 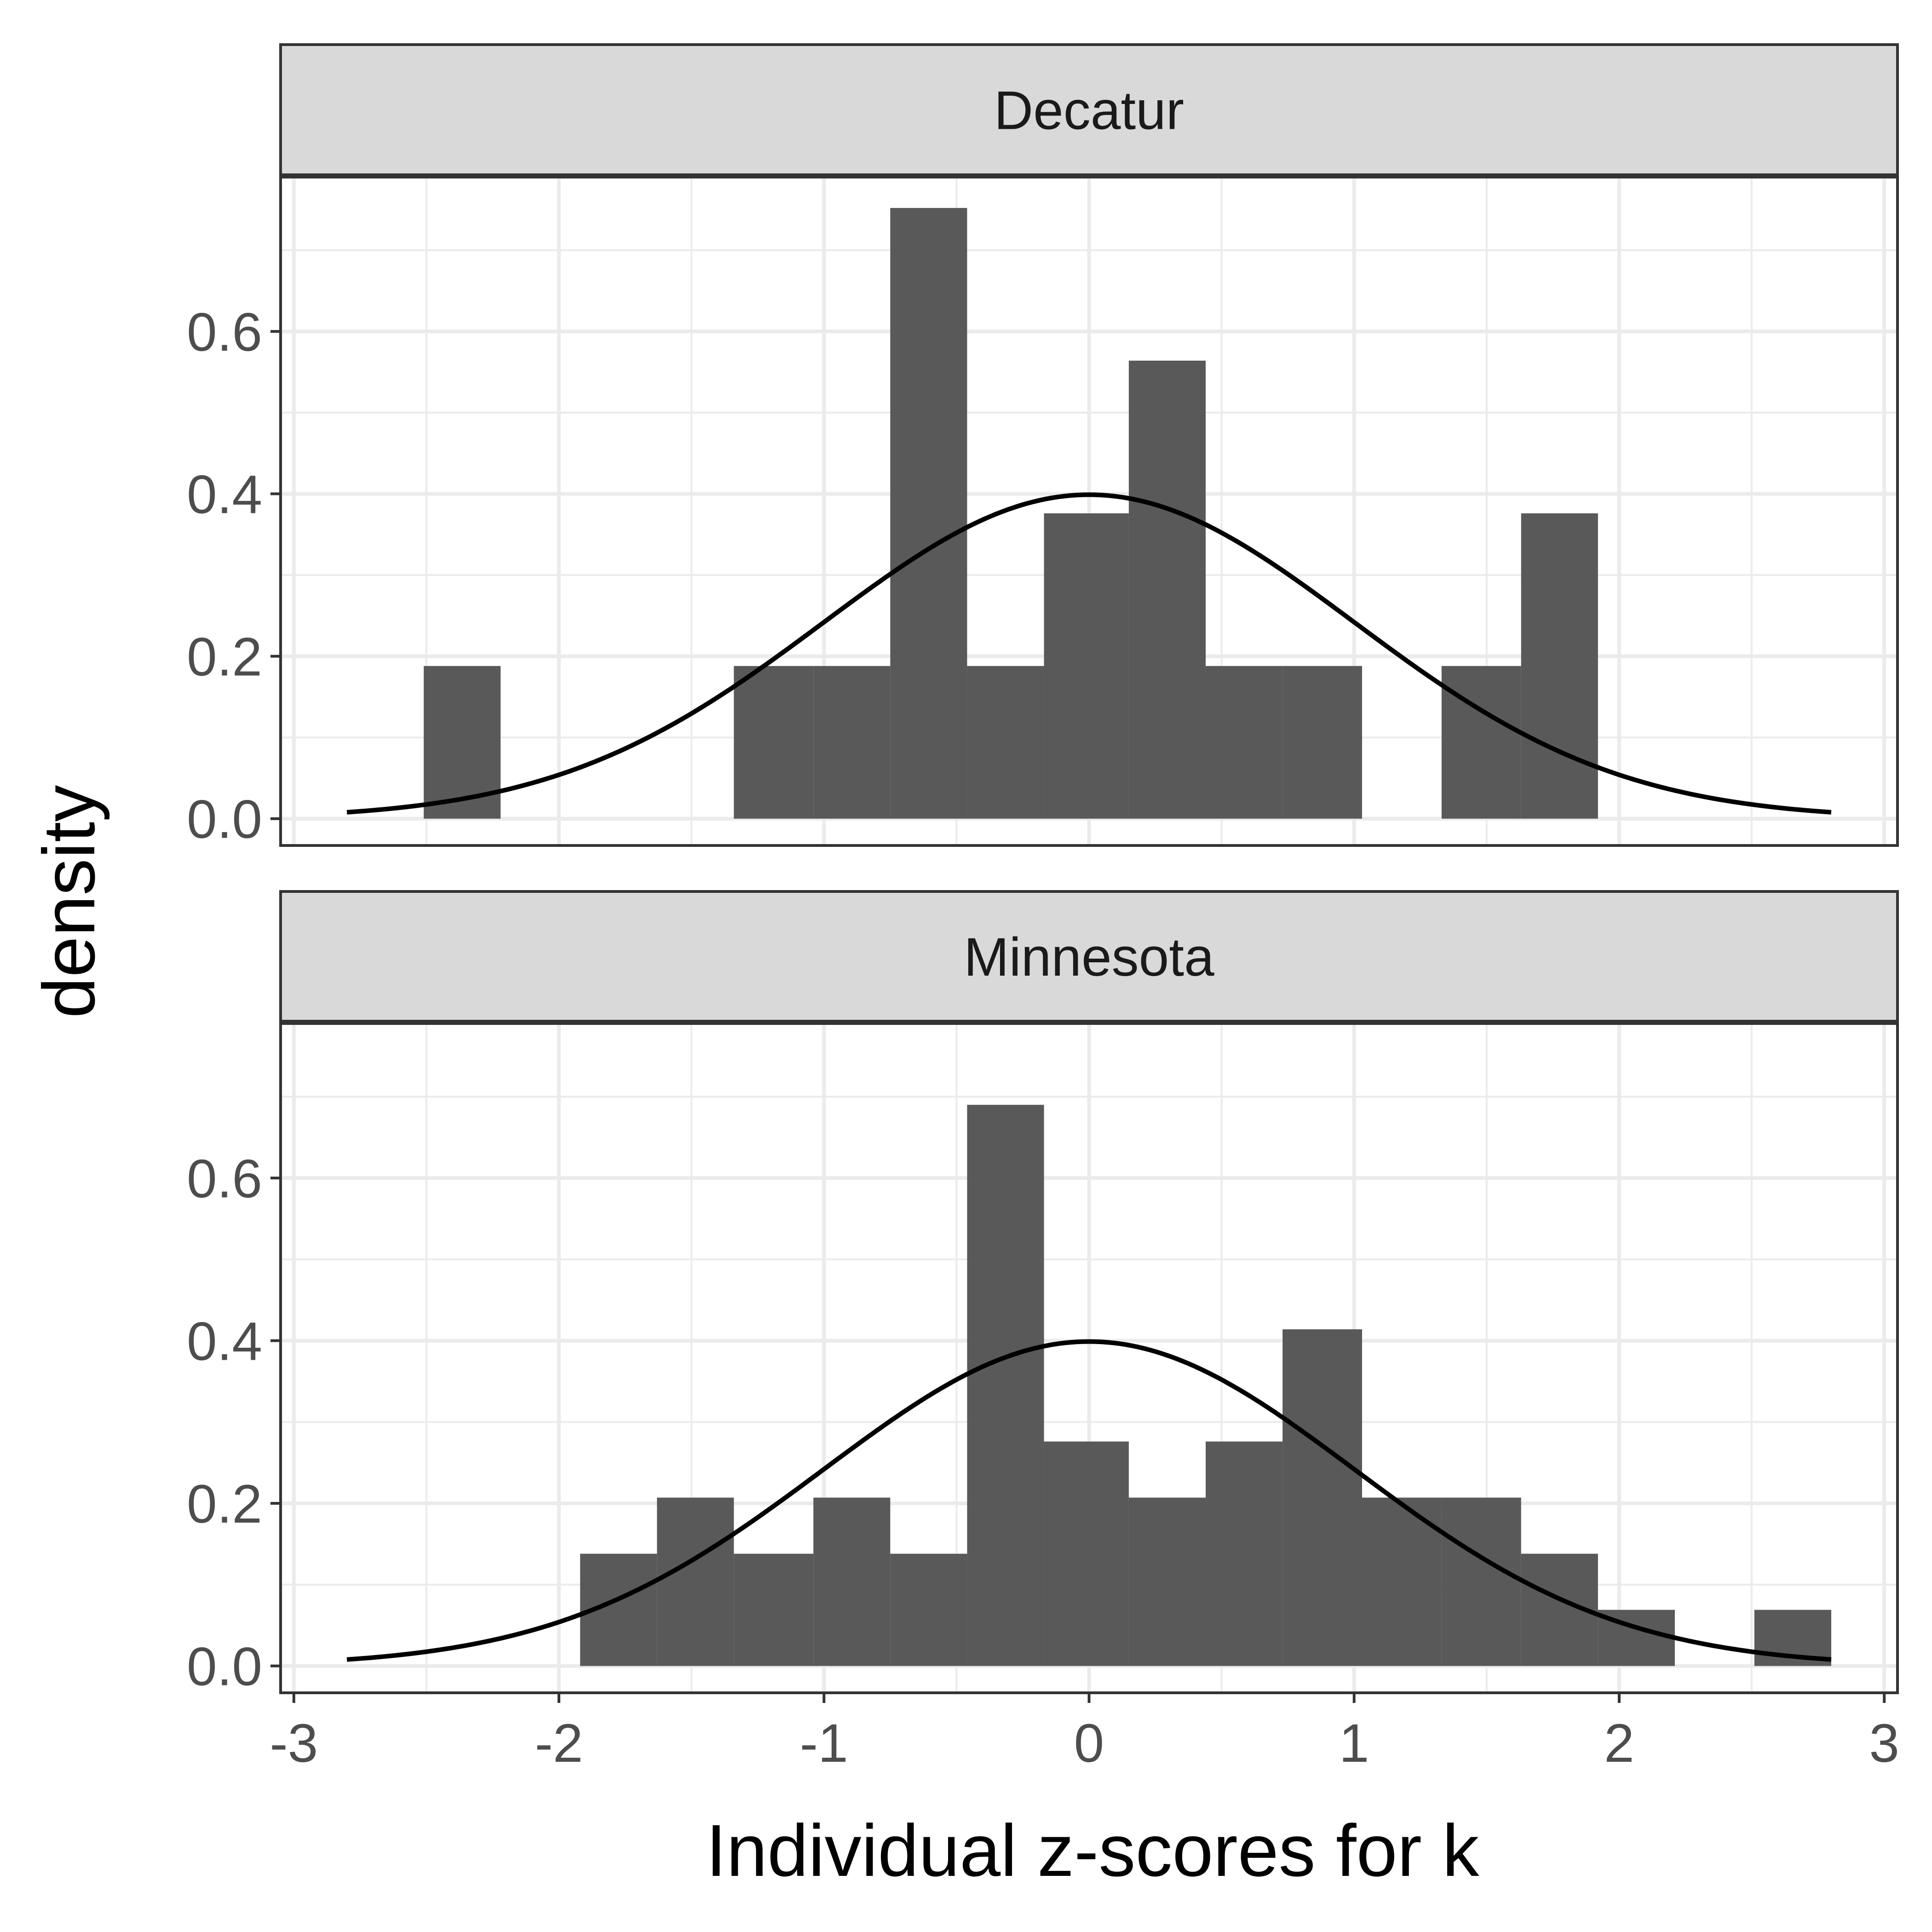 I want to click on facet-strip-label: Decatur, so click(x=1089, y=110).